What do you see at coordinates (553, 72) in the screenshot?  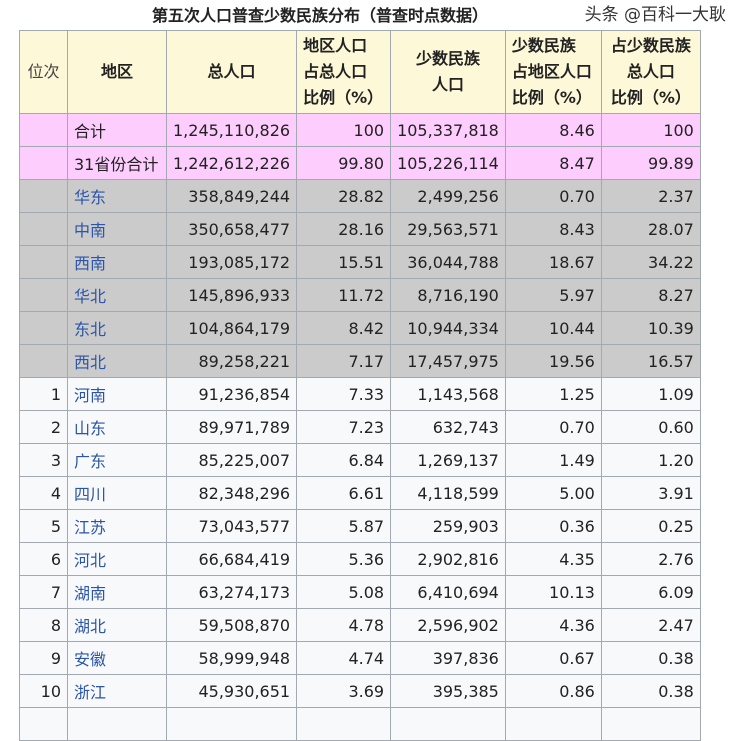 I see `header-minority-share-of-region: 少数民族 占地区人口 比例（%）` at bounding box center [553, 72].